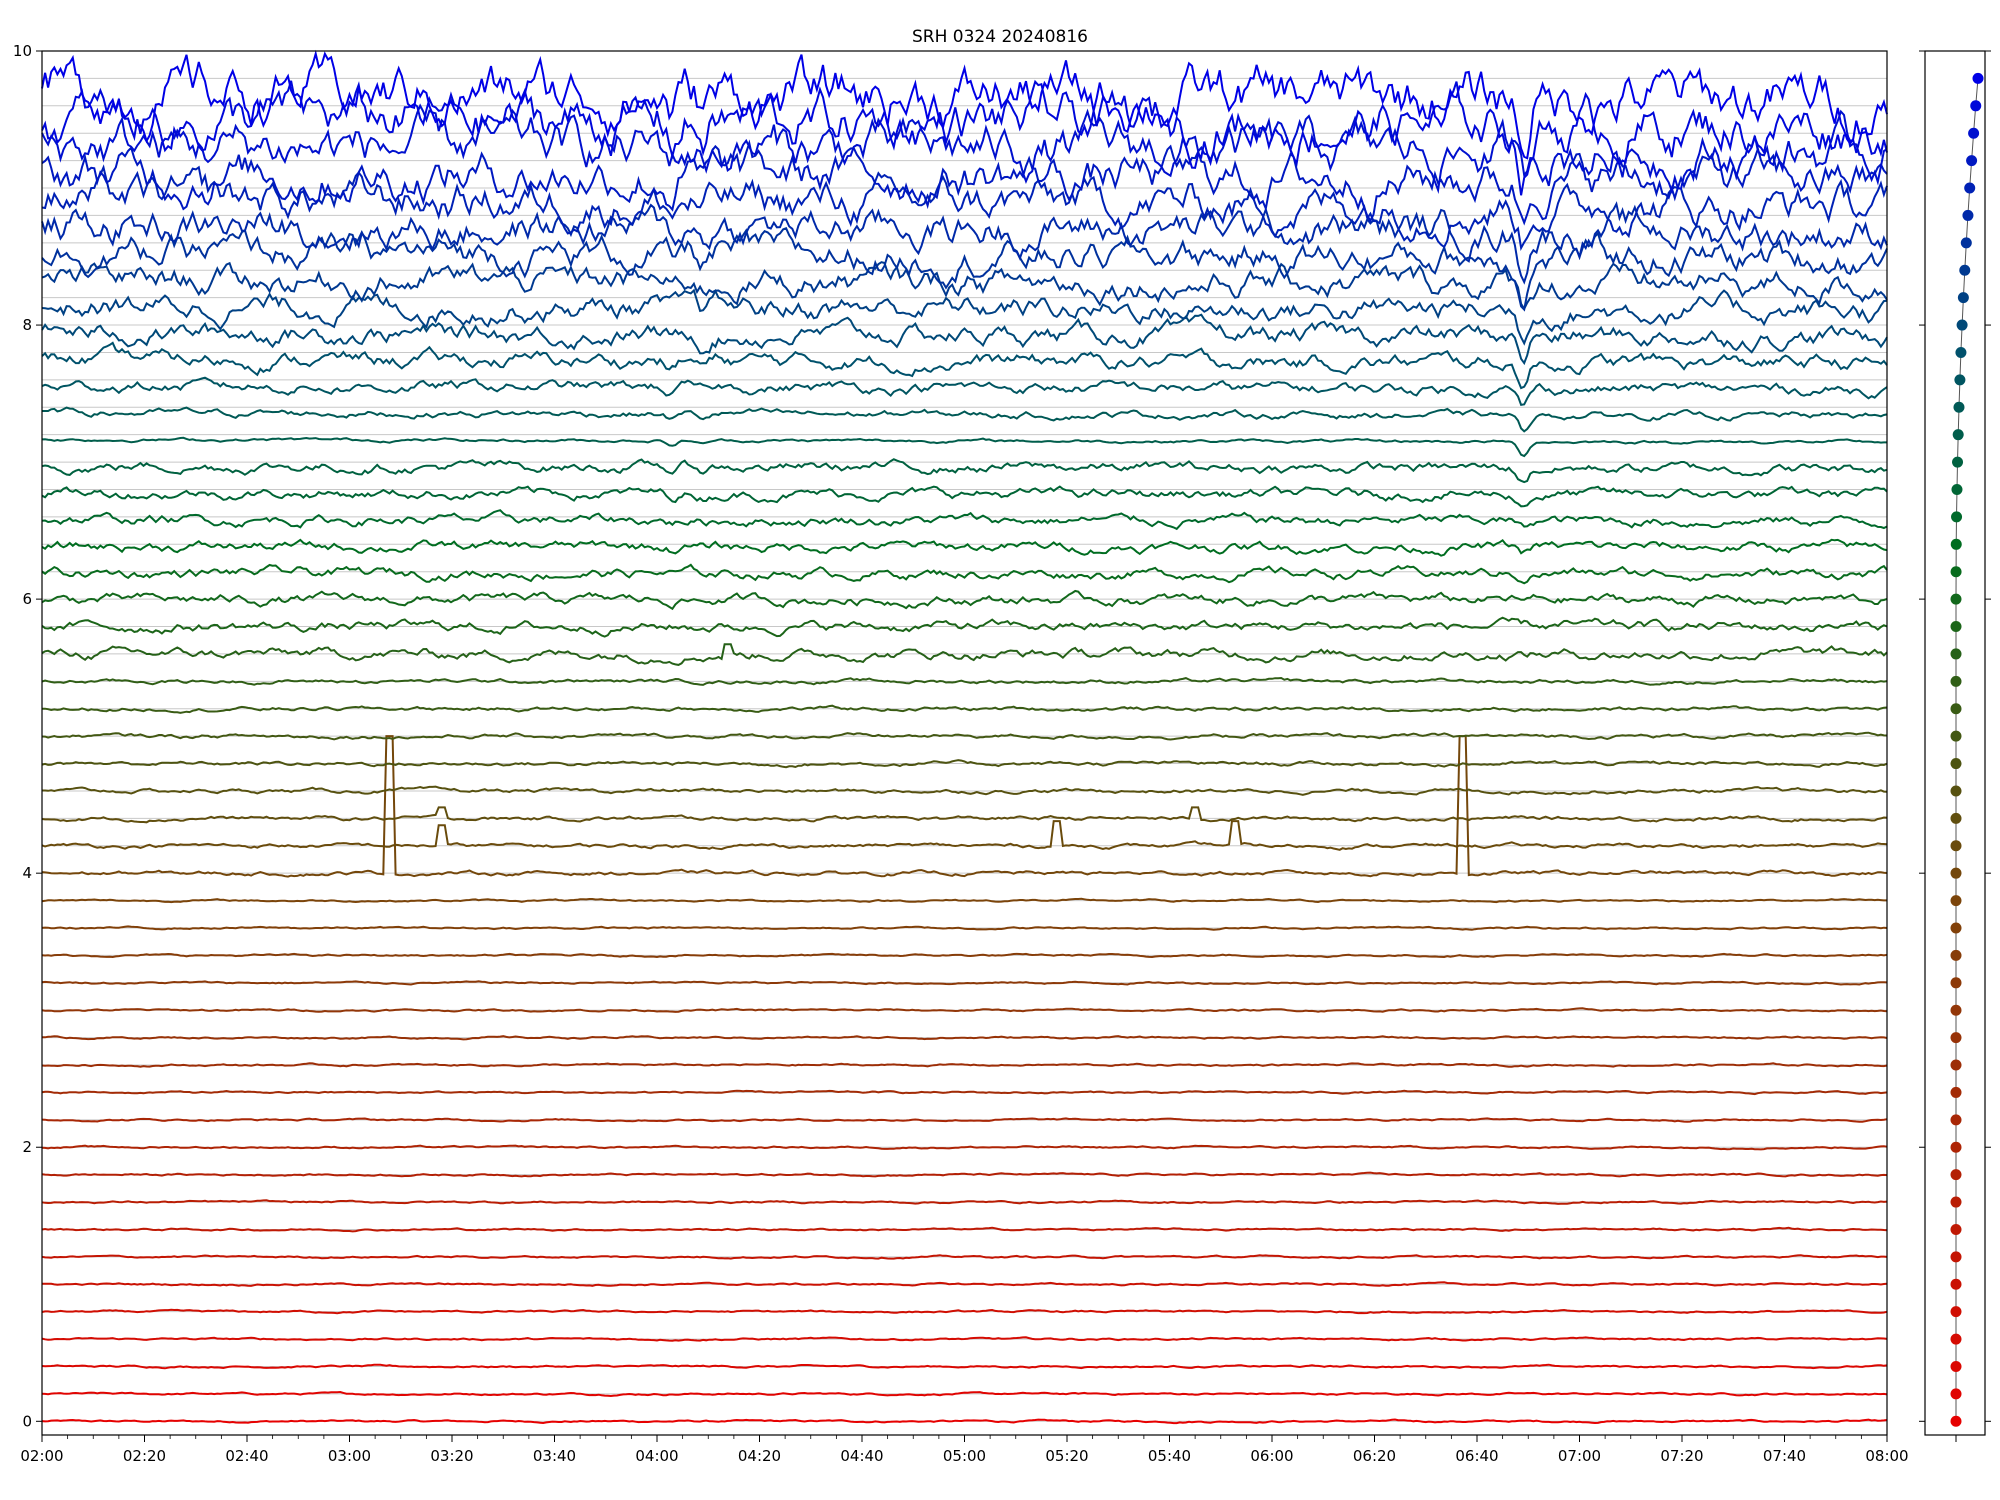  What do you see at coordinates (1000, 37) in the screenshot?
I see `chart-title: SRH 0324 20240816` at bounding box center [1000, 37].